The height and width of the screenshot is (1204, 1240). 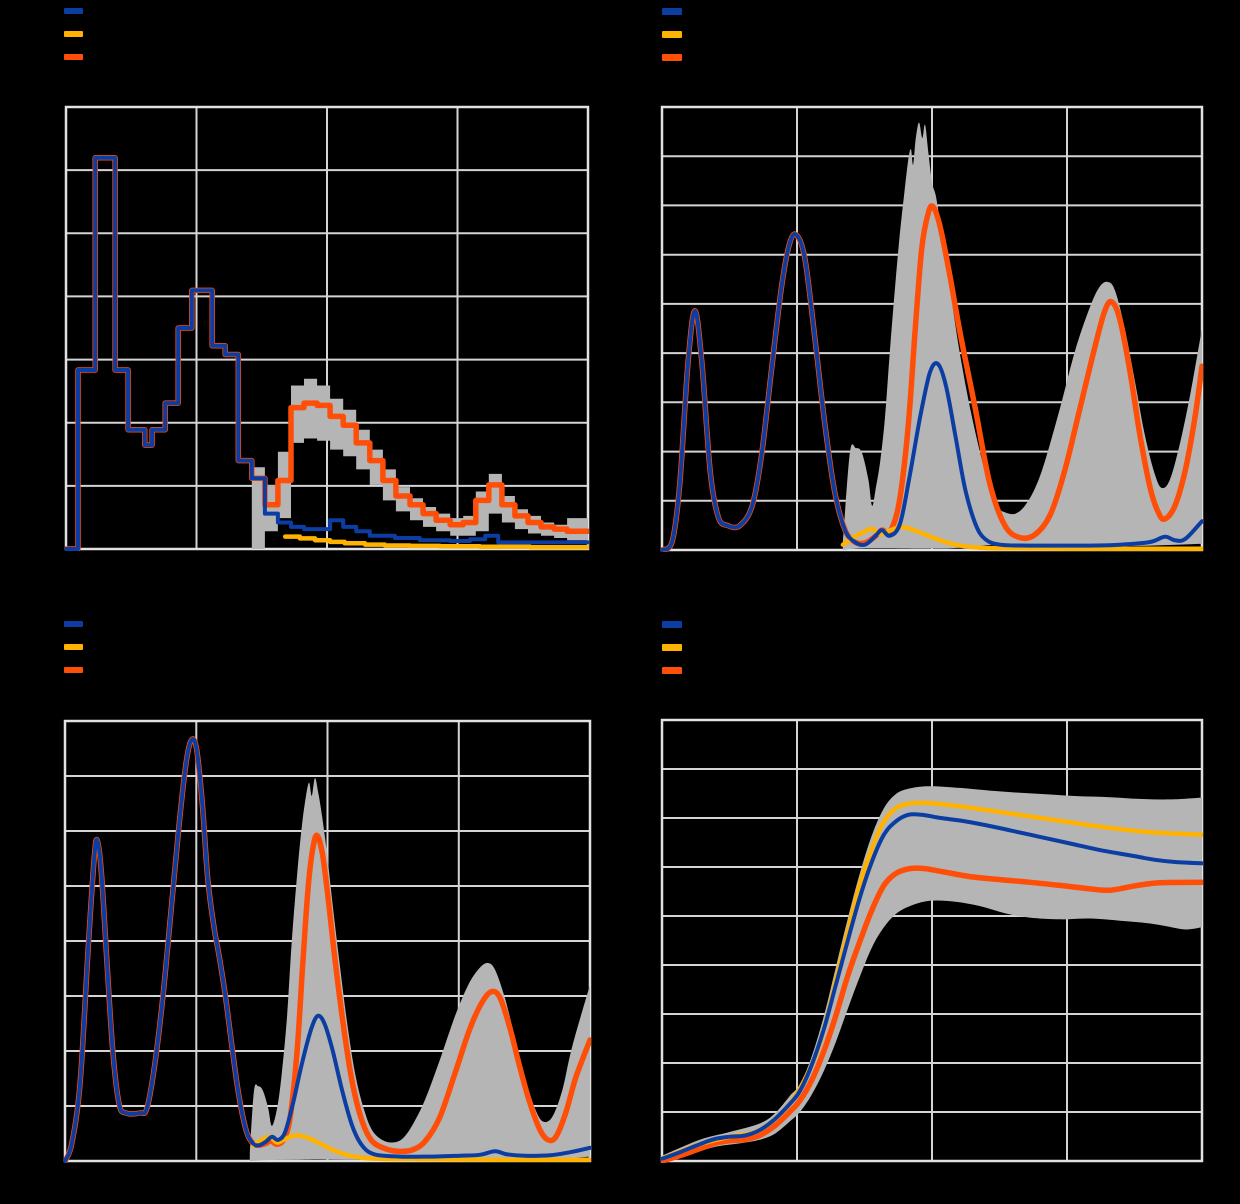 What do you see at coordinates (932, 1014) in the screenshot?
I see `orange-curve` at bounding box center [932, 1014].